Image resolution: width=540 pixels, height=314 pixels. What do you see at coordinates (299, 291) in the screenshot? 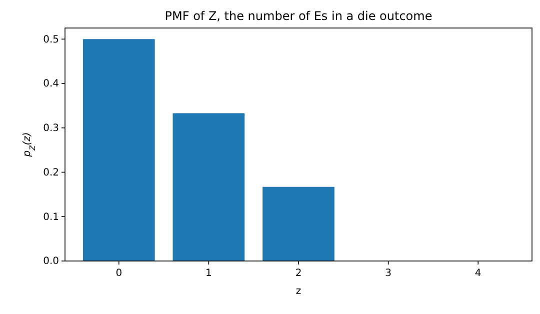
I see `x-axis-title: z` at bounding box center [299, 291].